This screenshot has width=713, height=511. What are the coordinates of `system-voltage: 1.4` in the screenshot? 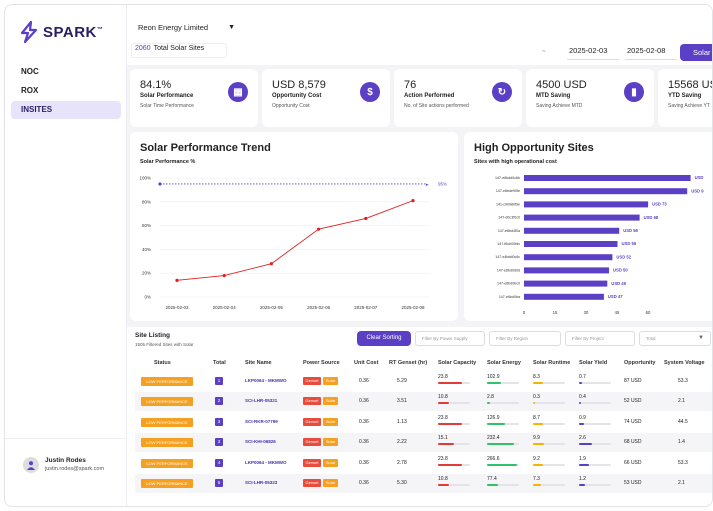 It's located at (681, 442).